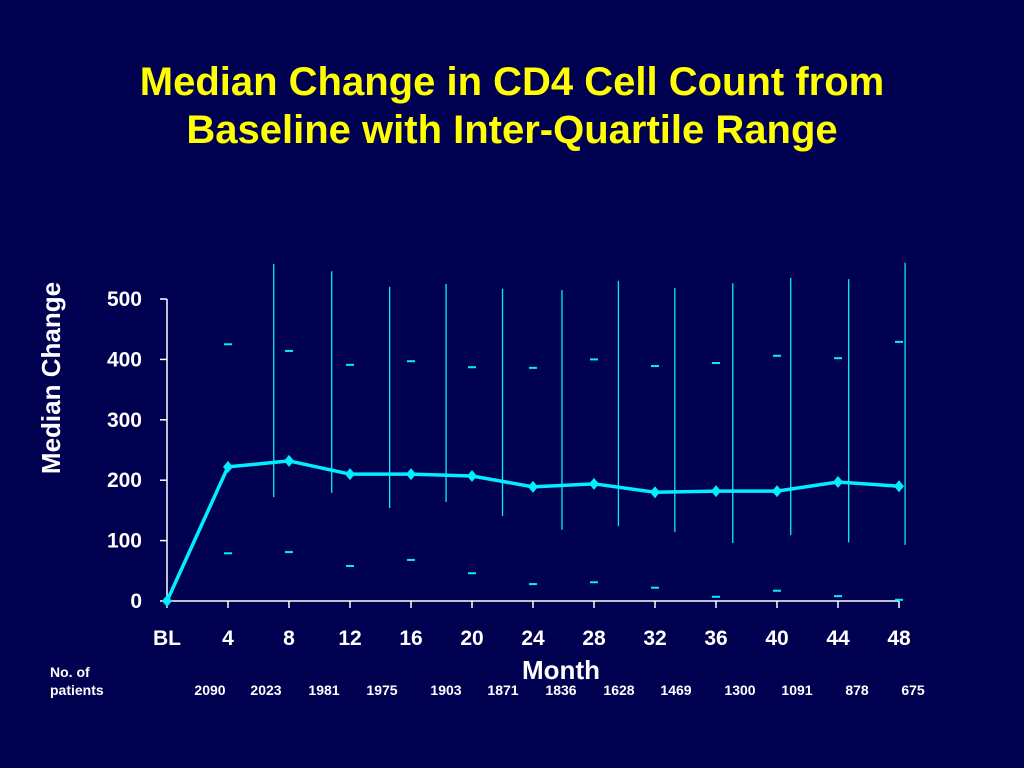 The image size is (1024, 768). Describe the element at coordinates (228, 638) in the screenshot. I see `x-tick-label: 4` at that location.